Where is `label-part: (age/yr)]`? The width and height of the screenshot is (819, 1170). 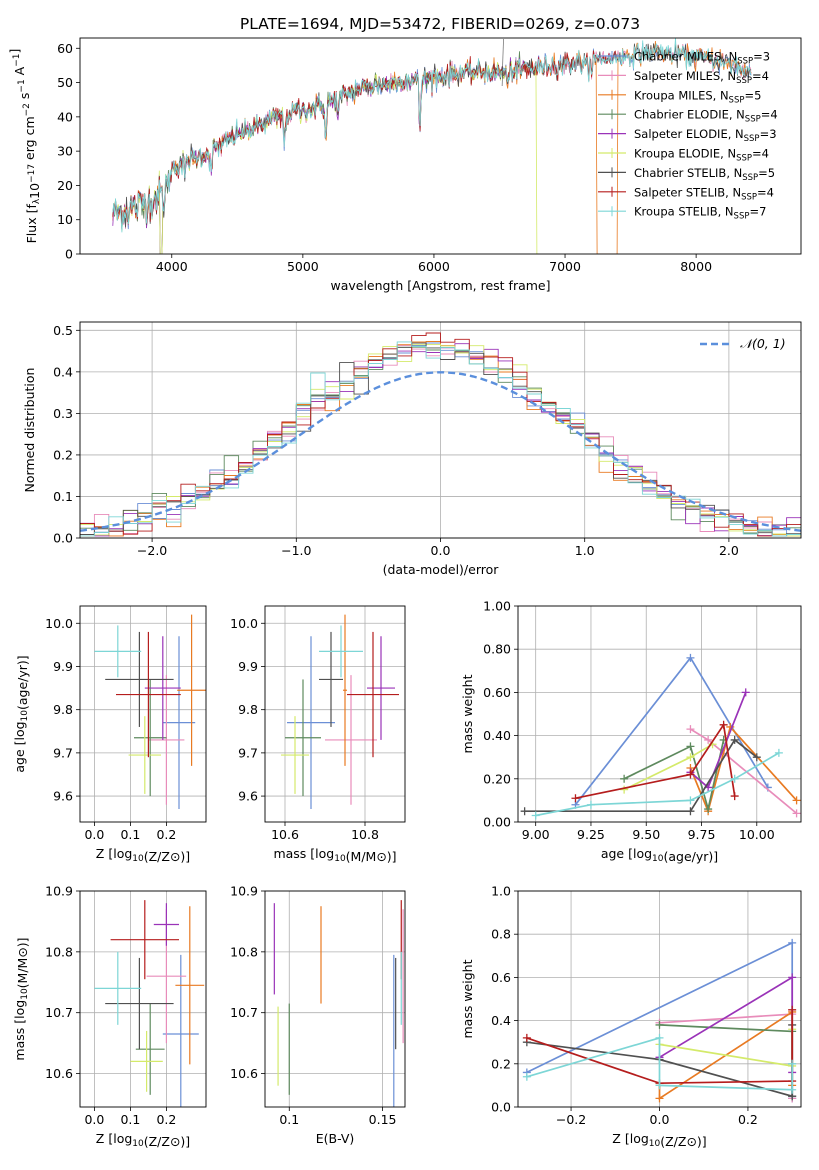 label-part: (age/yr)] is located at coordinates (22, 682).